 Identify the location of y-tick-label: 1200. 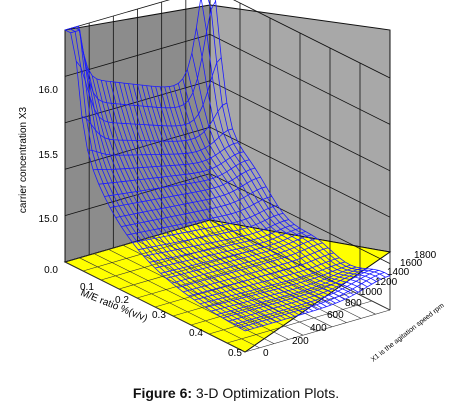
(386, 282).